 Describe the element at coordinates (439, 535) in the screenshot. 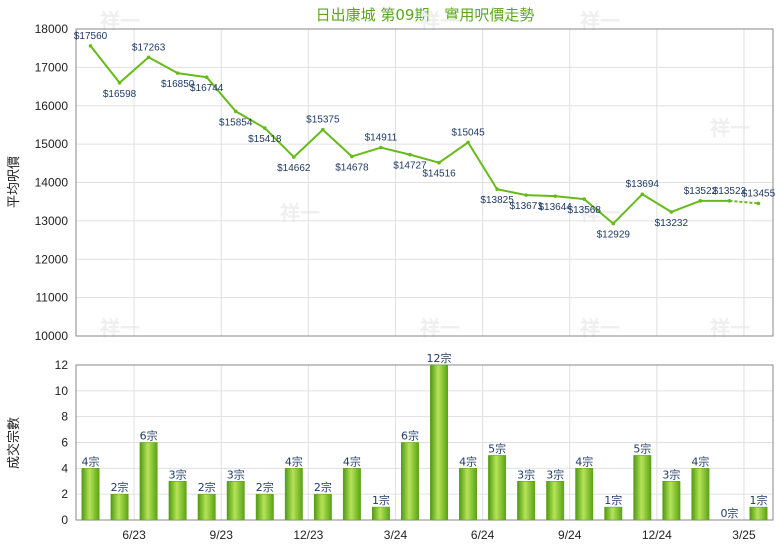

I see `x-axis: 6/23 9/23 12/23 3/24 6/24 9/24 12/24 3/25` at that location.